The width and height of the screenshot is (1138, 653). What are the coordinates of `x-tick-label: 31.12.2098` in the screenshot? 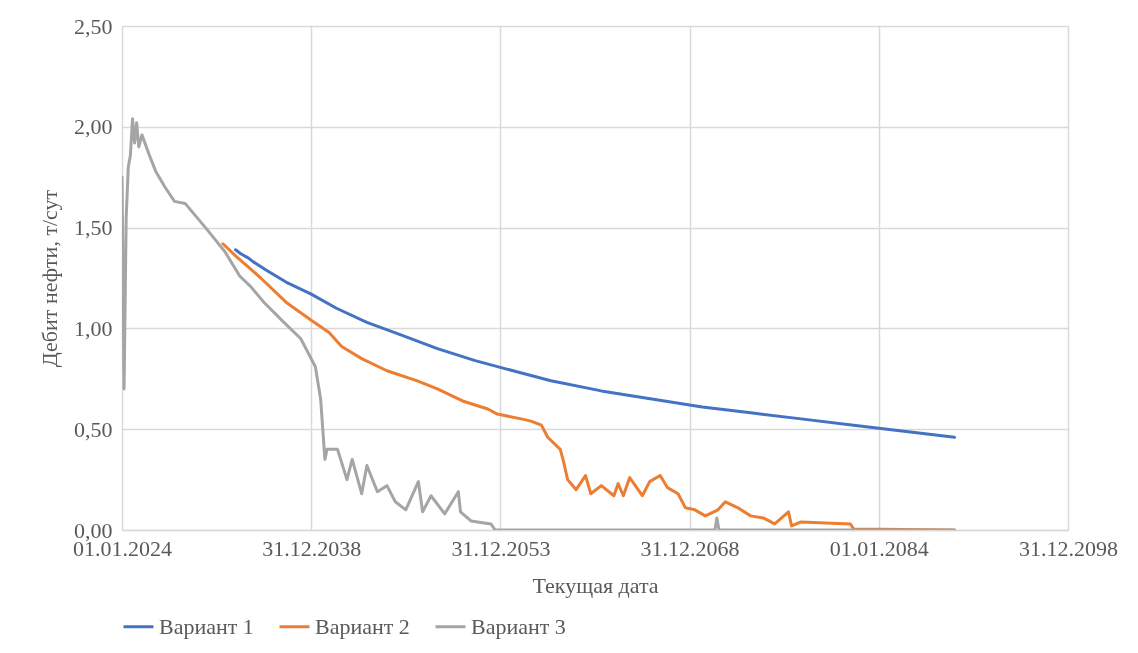 It's located at (1068, 548).